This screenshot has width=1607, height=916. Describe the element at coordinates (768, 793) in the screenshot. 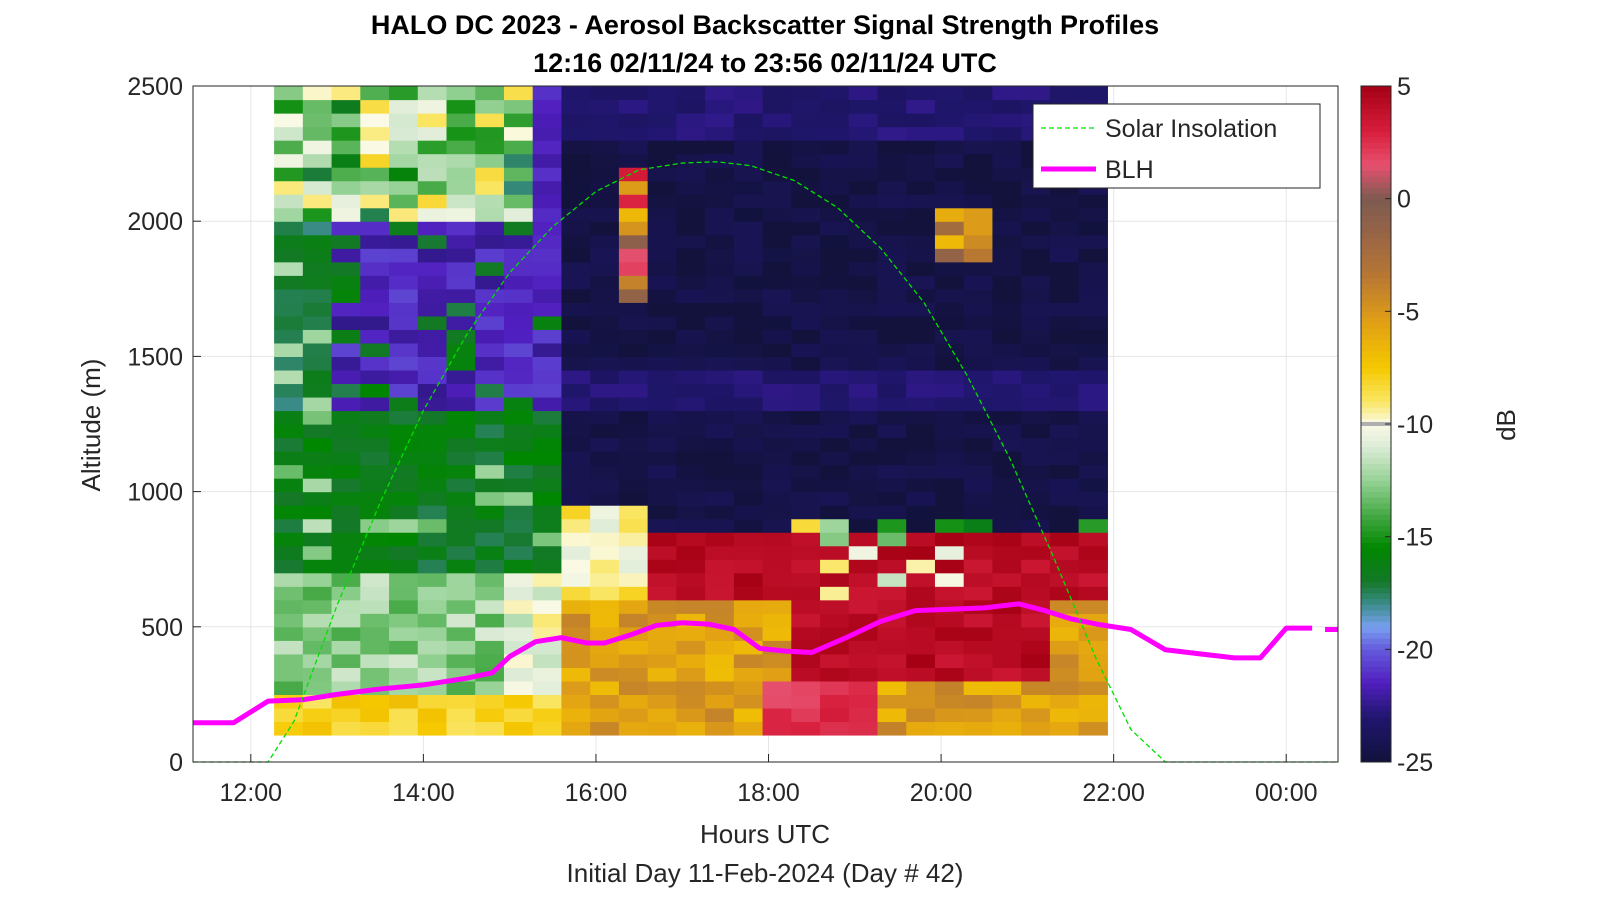

I see `x-tick-label: 18:00` at that location.